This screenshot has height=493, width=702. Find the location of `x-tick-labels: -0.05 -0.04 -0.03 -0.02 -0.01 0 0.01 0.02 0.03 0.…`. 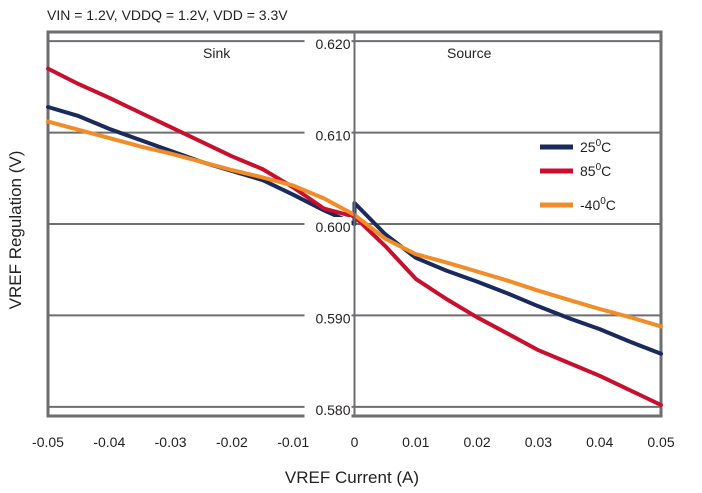

x-tick-labels: -0.05 -0.04 -0.03 -0.02 -0.01 0 0.01 0.02 0.03 0.… is located at coordinates (353, 442).